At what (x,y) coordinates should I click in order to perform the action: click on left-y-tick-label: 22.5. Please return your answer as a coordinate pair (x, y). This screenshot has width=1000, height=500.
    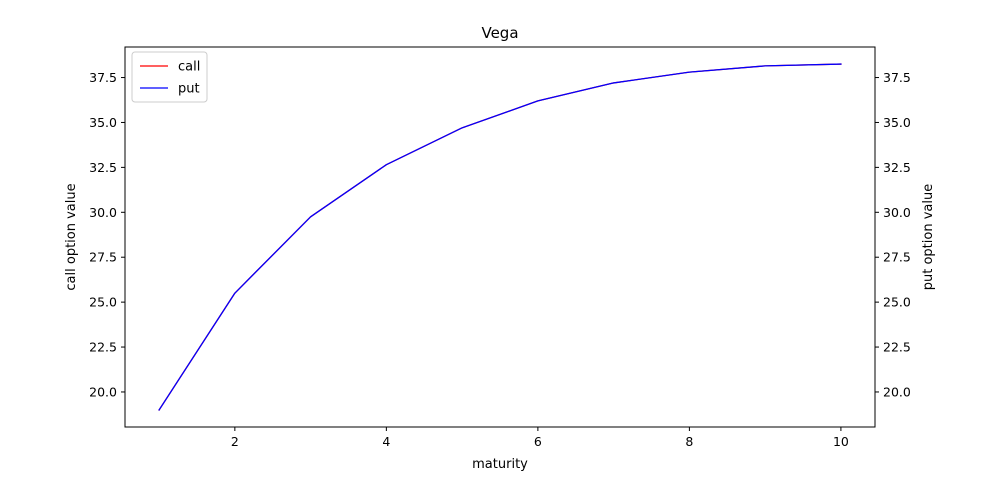
    Looking at the image, I should click on (103, 347).